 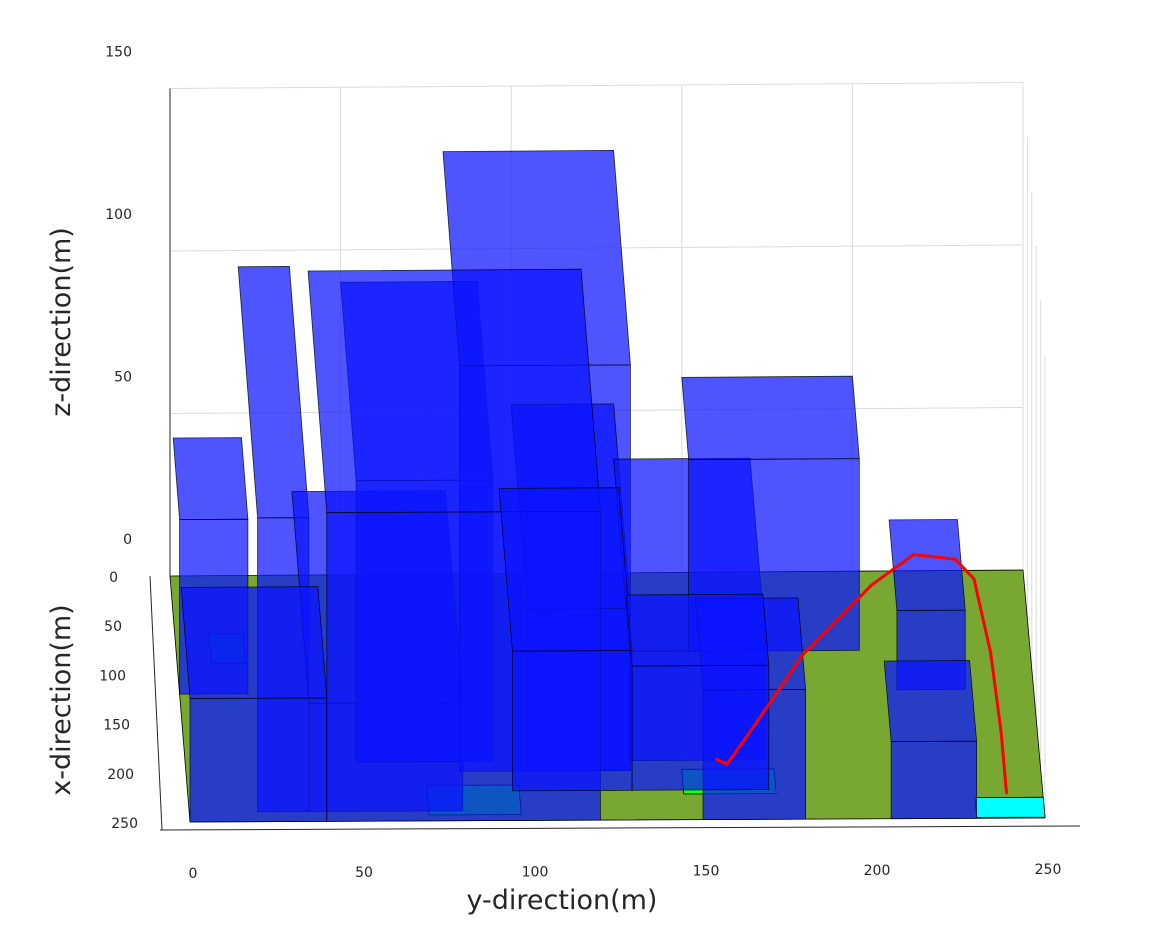 What do you see at coordinates (61, 322) in the screenshot?
I see `z-axis-label: z-direction(m)` at bounding box center [61, 322].